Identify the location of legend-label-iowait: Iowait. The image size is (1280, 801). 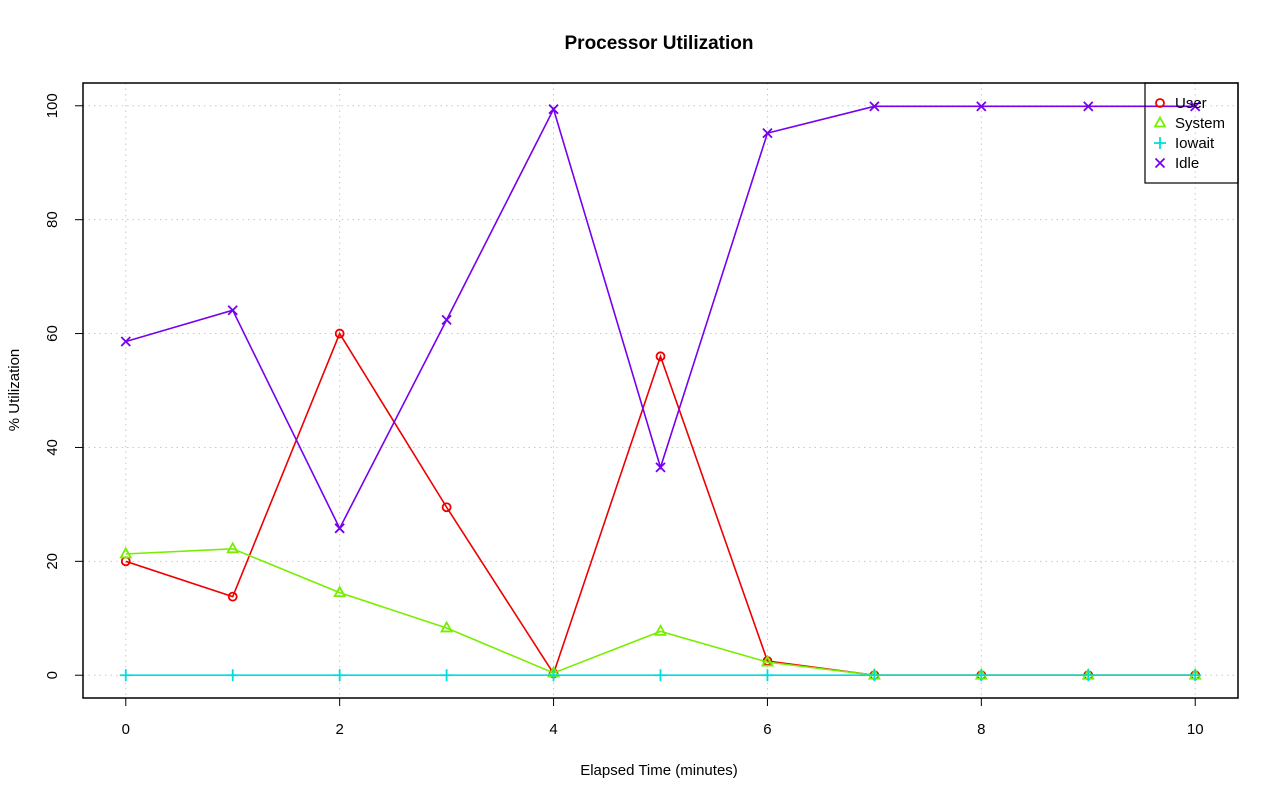
(1195, 143).